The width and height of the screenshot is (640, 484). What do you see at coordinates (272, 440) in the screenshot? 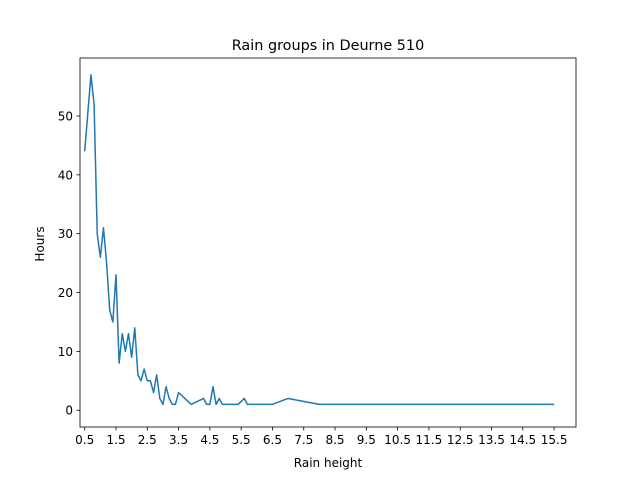
I see `x-tick-label: 6.5` at bounding box center [272, 440].